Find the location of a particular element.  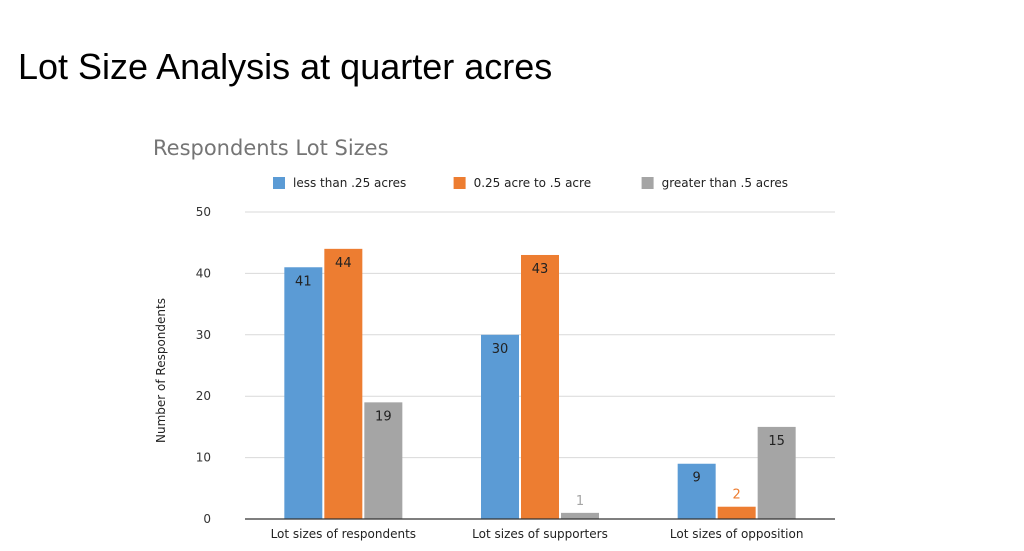

y-axis-label: Number of Respondents is located at coordinates (161, 370).